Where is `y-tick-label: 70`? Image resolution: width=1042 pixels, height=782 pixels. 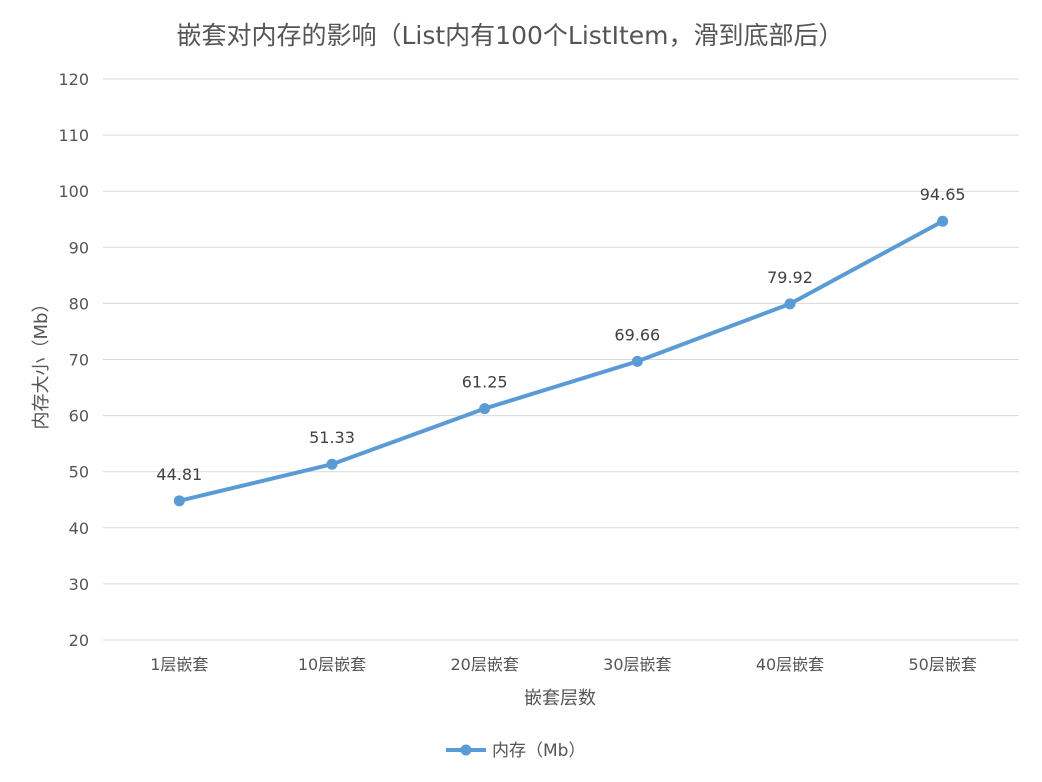
y-tick-label: 70 is located at coordinates (79, 360).